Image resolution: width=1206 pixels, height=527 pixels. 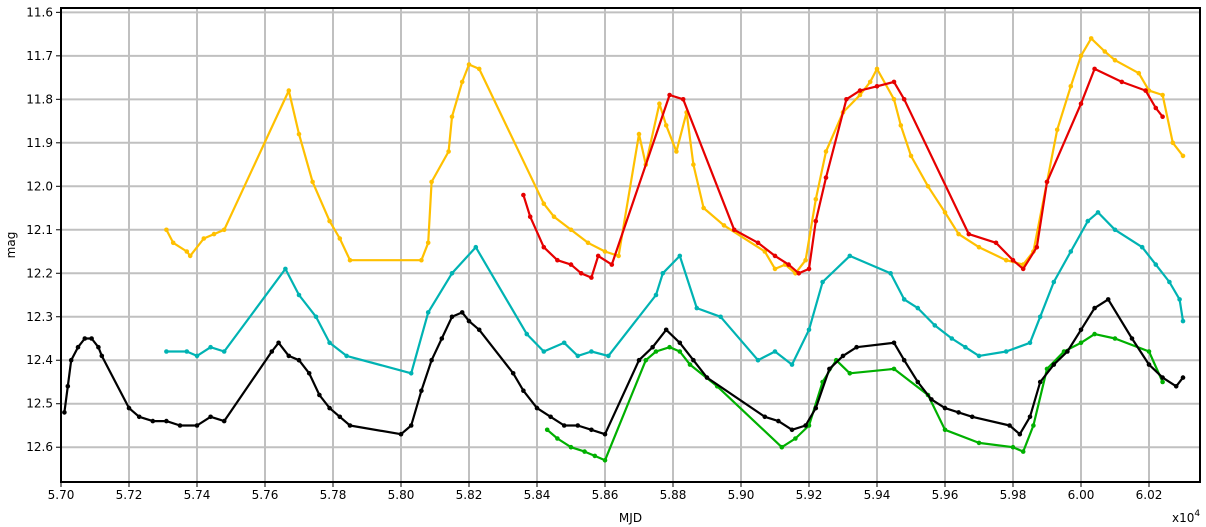 What do you see at coordinates (265, 495) in the screenshot?
I see `x-tick-label: 5.76` at bounding box center [265, 495].